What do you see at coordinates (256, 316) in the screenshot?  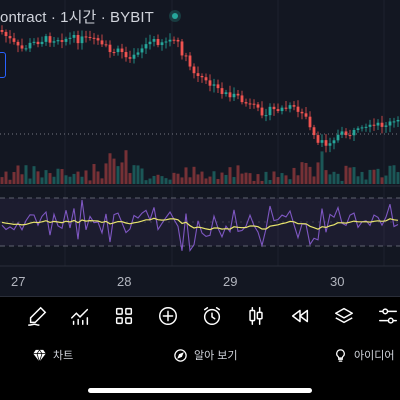 I see `chart-type-icon` at bounding box center [256, 316].